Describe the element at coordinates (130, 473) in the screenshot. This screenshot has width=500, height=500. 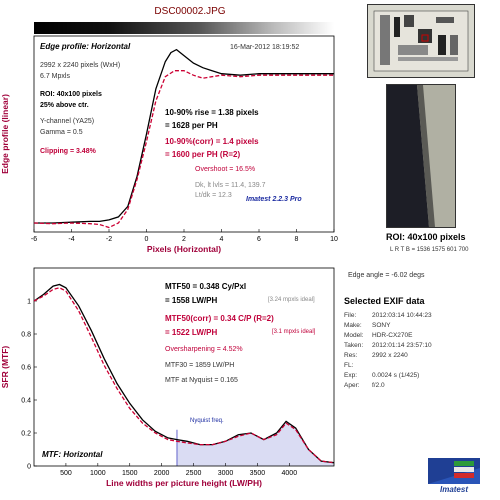
I see `x-tick-label: 1500` at that location.